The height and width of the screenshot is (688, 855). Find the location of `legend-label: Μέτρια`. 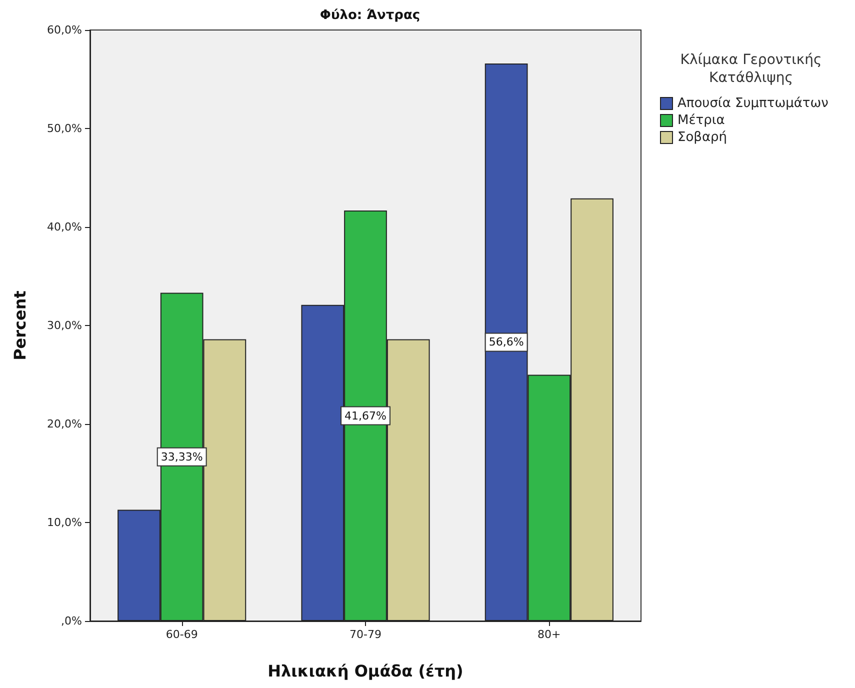

legend-label: Μέτρια is located at coordinates (701, 120).